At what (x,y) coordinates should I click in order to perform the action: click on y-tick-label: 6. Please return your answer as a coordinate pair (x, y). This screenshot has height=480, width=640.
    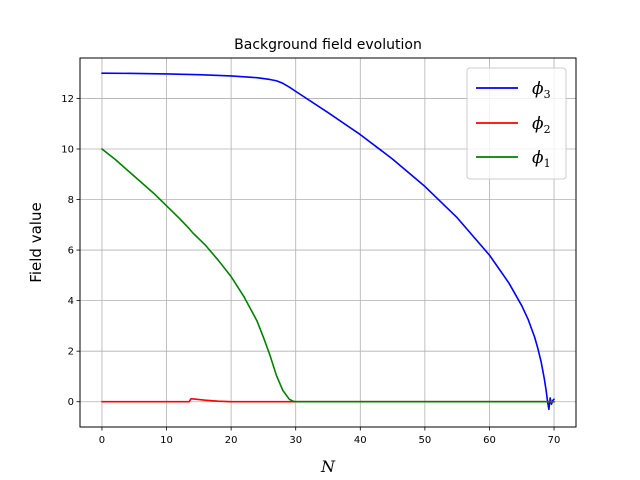
    Looking at the image, I should click on (71, 251).